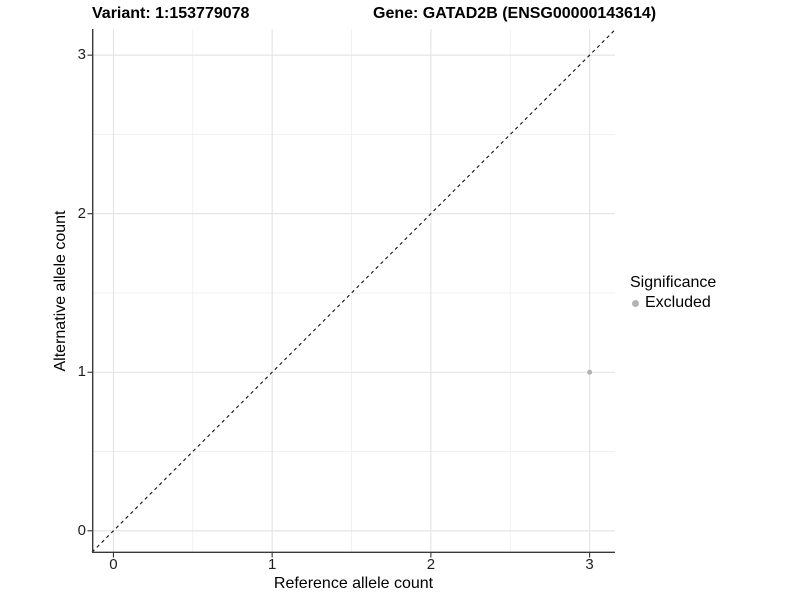 This screenshot has height=600, width=800. What do you see at coordinates (81, 213) in the screenshot?
I see `y-tick-label: 2` at bounding box center [81, 213].